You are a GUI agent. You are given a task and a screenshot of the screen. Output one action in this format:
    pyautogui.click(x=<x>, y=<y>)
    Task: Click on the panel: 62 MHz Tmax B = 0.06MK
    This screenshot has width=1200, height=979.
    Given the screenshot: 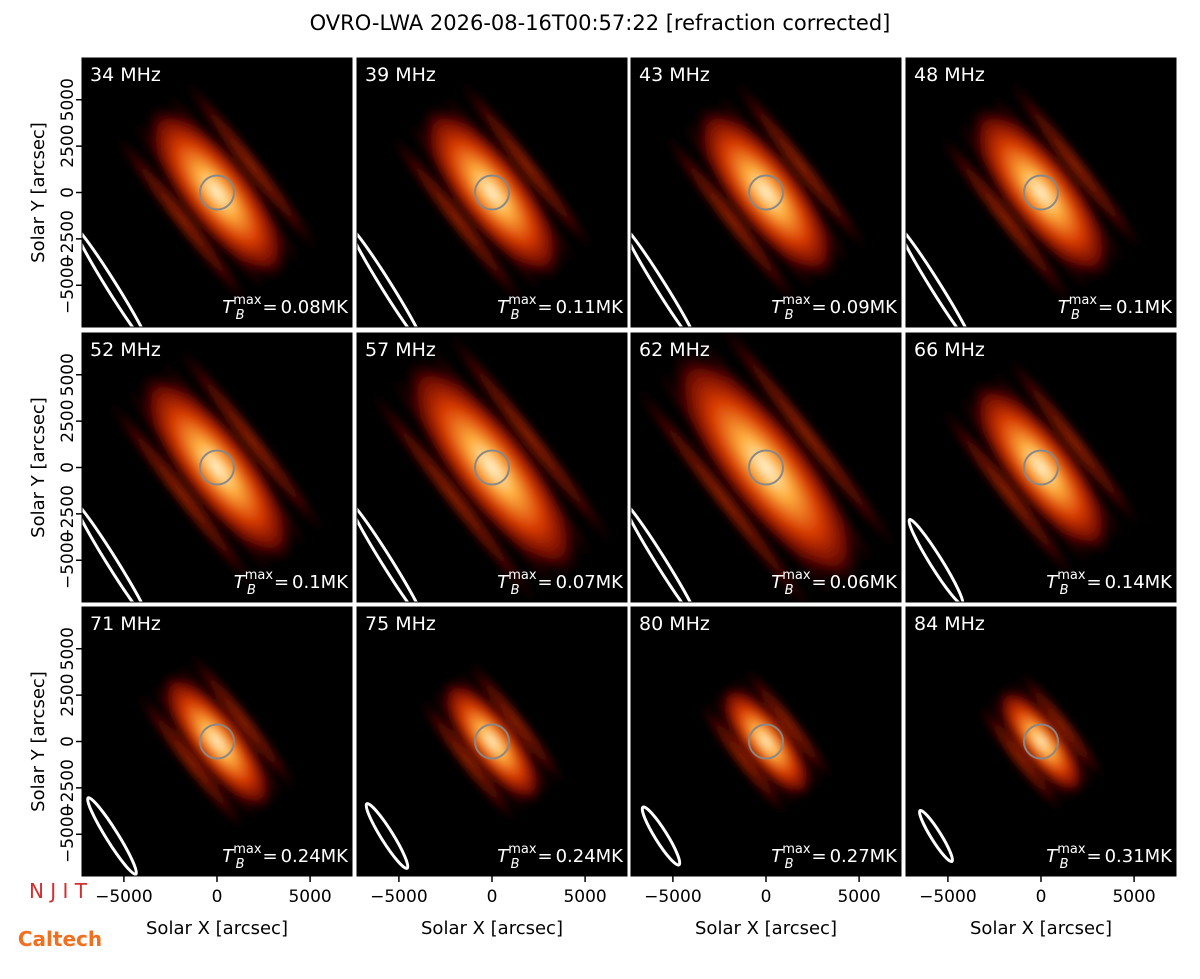 What is the action you would take?
    pyautogui.click(x=766, y=467)
    